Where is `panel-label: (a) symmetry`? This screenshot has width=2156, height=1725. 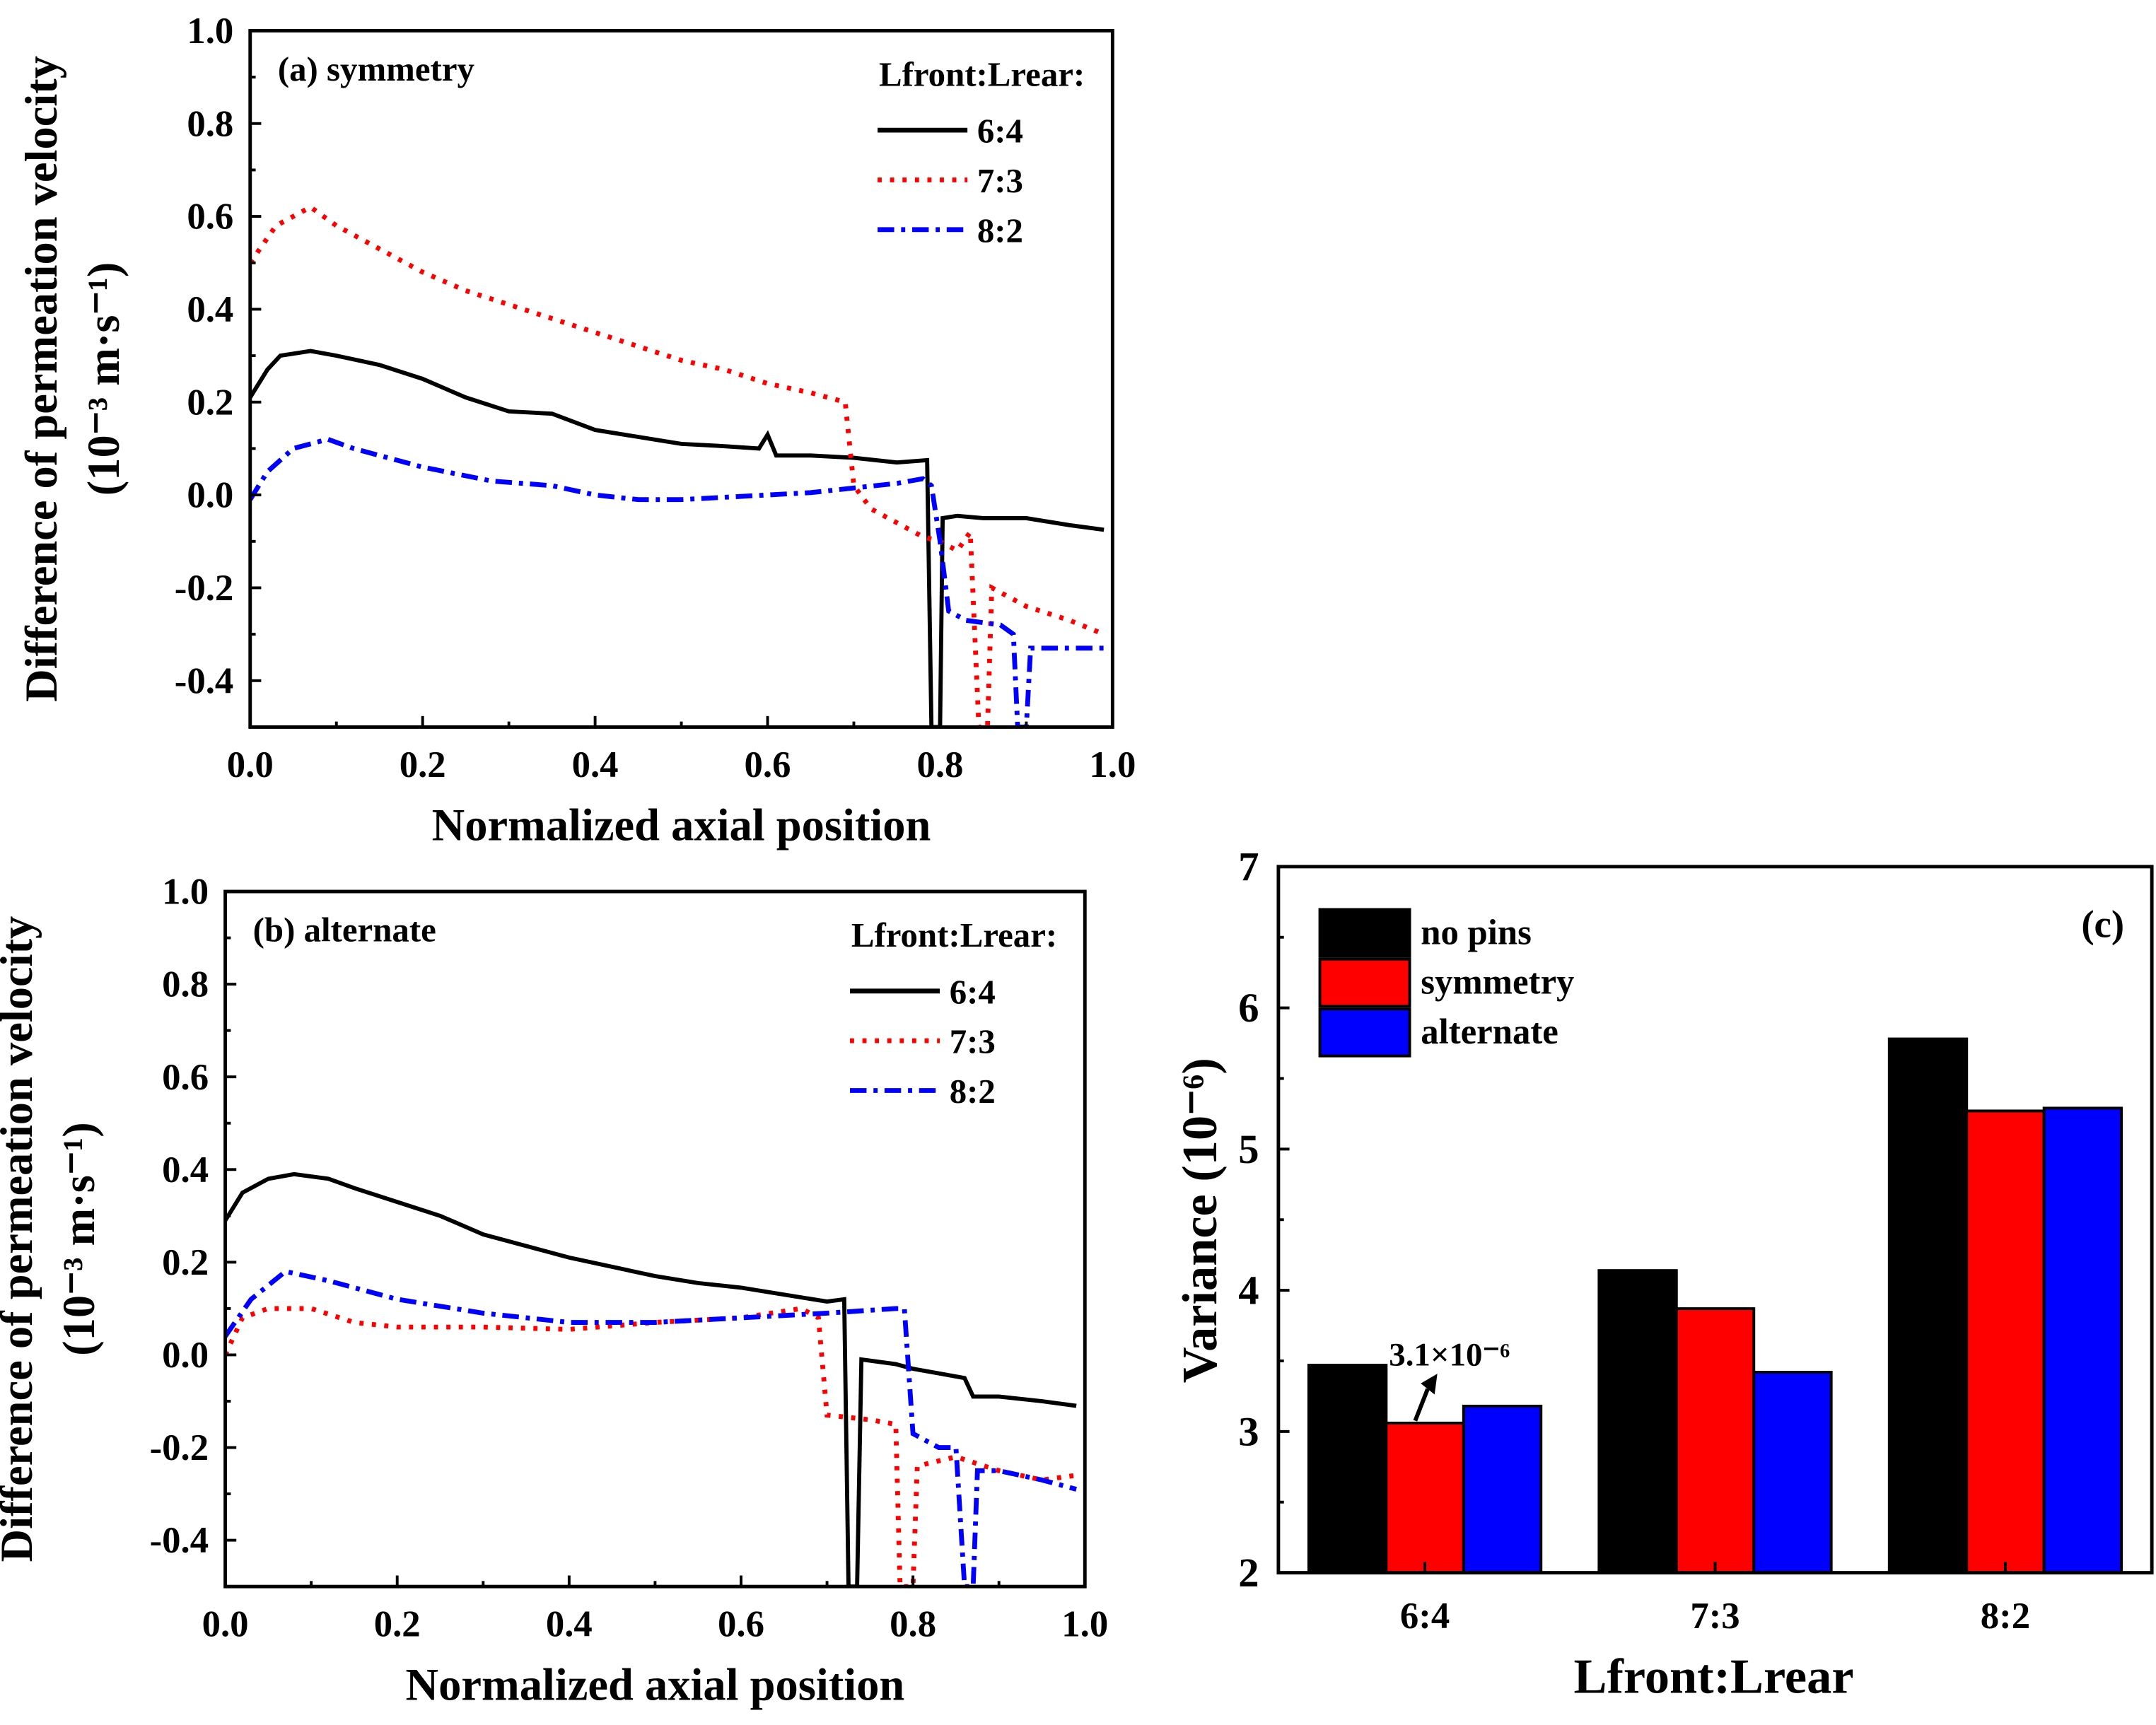 panel-label: (a) symmetry is located at coordinates (376, 68).